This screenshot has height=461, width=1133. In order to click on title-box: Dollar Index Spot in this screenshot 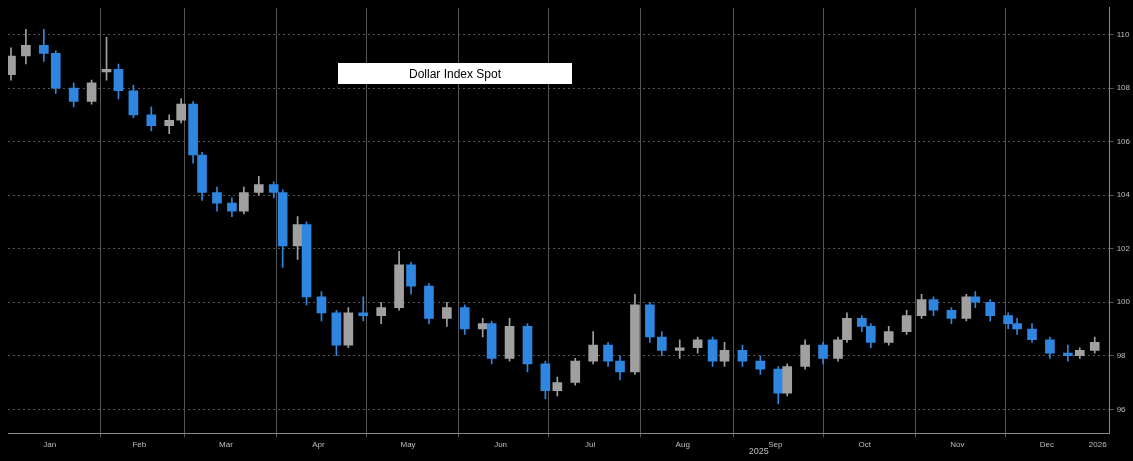, I will do `click(455, 73)`.